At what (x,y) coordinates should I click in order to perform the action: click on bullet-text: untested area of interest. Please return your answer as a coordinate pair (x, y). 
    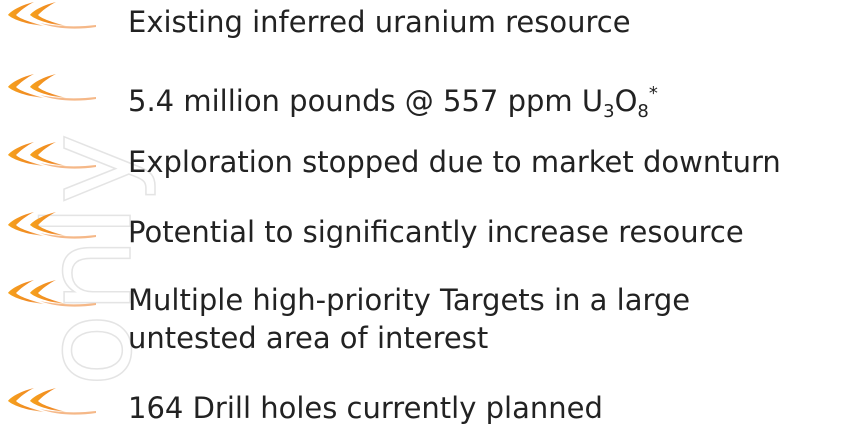
    Looking at the image, I should click on (308, 338).